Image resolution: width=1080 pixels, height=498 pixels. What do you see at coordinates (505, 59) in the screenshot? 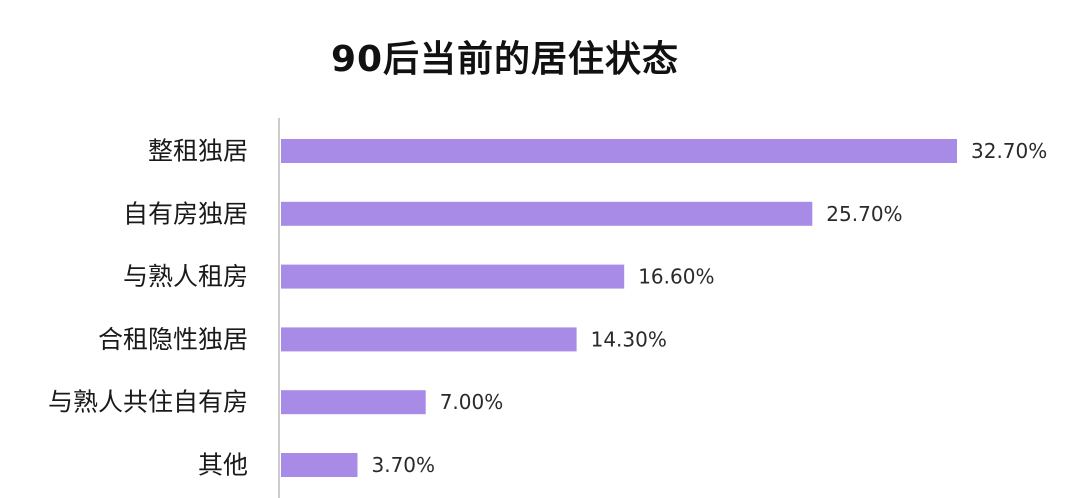
I see `chart-title: 90后当前的居住状态` at bounding box center [505, 59].